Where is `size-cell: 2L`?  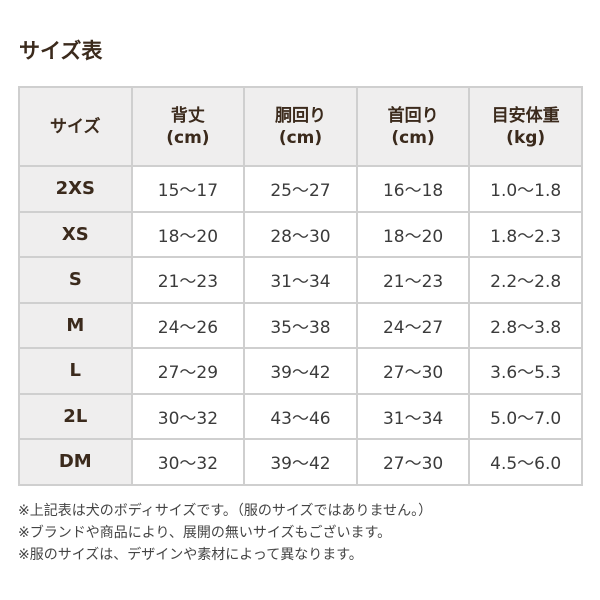
size-cell: 2L is located at coordinates (75, 416).